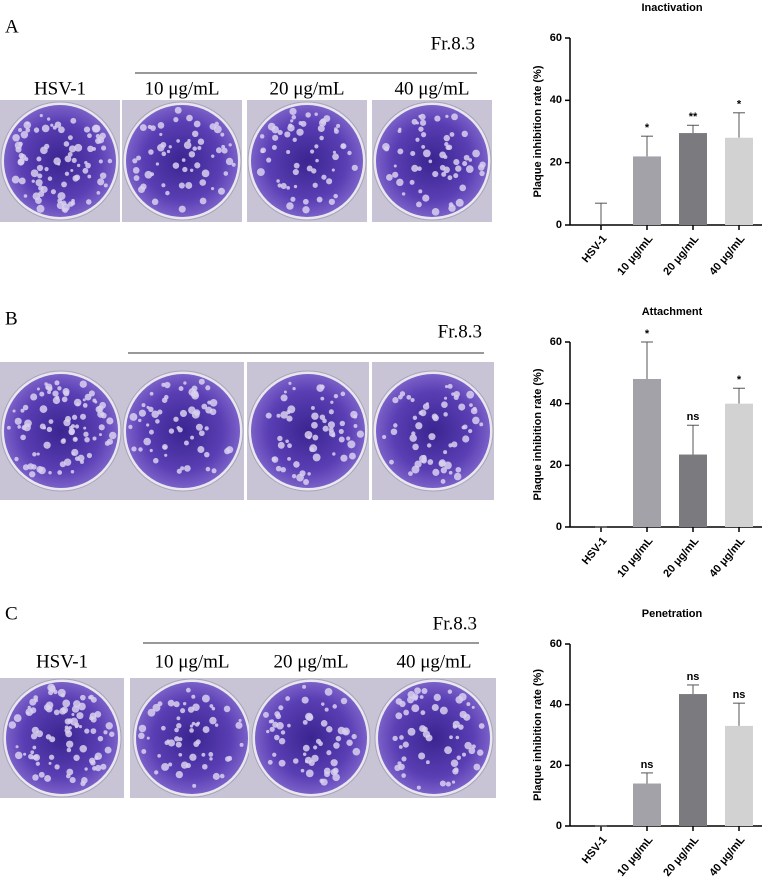  I want to click on significance-label: ns, so click(693, 417).